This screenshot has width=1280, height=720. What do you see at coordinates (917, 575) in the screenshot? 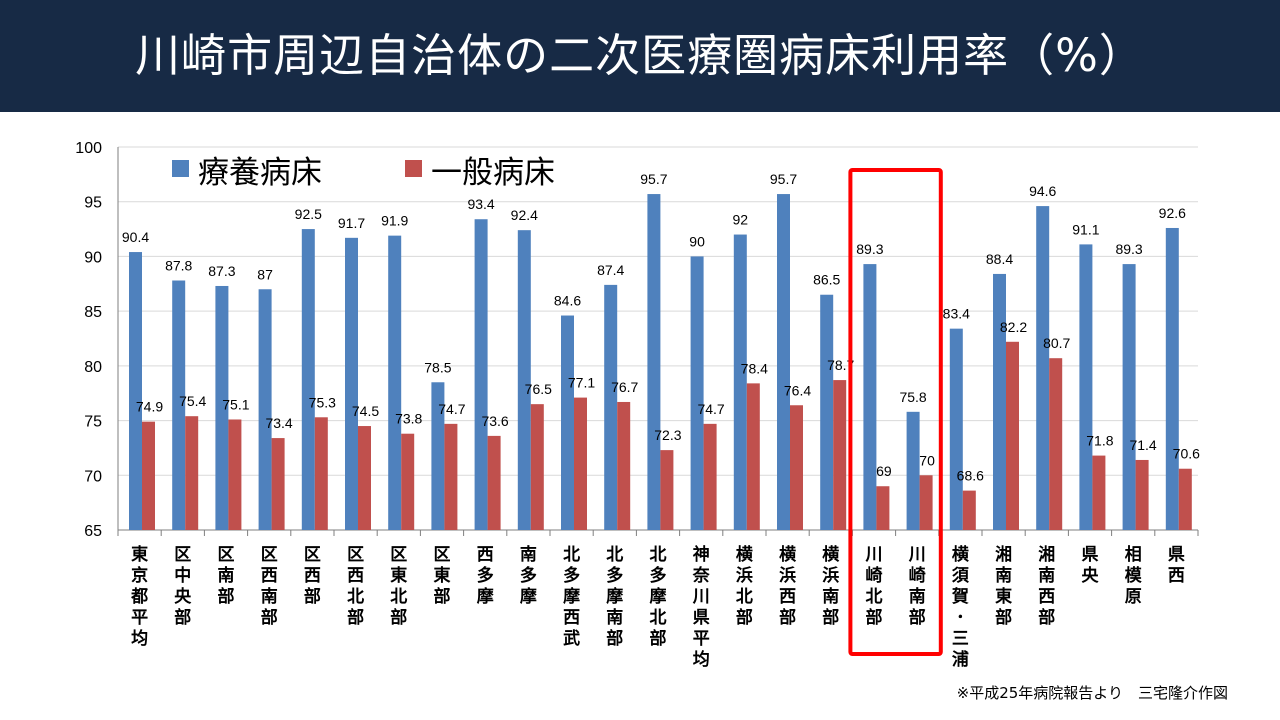
I see `category-label-char: 崎` at bounding box center [917, 575].